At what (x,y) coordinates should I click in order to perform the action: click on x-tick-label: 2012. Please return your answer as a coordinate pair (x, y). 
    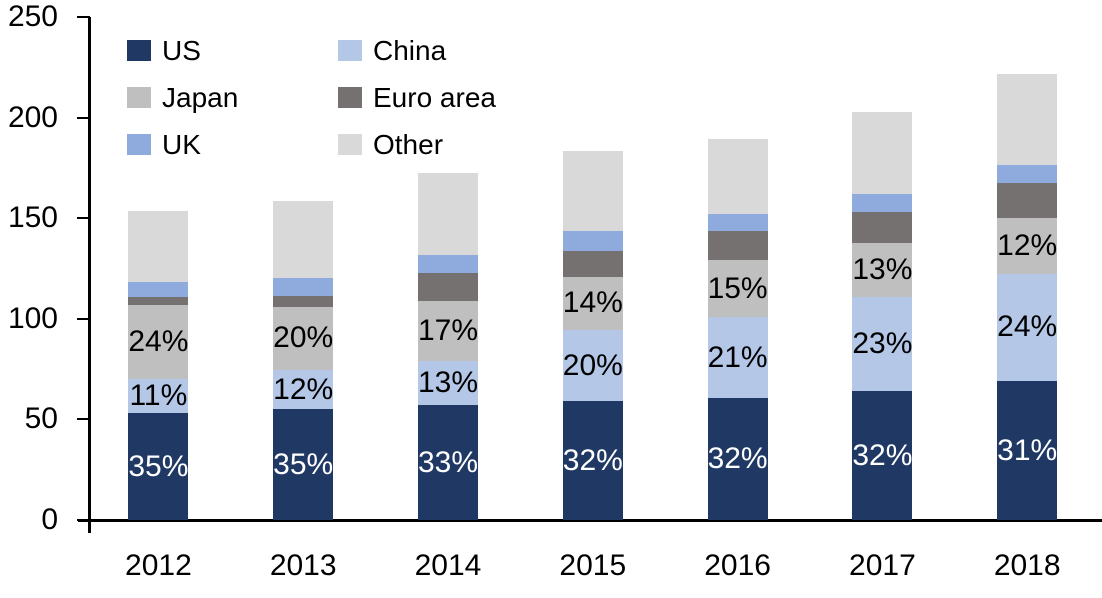
    Looking at the image, I should click on (158, 565).